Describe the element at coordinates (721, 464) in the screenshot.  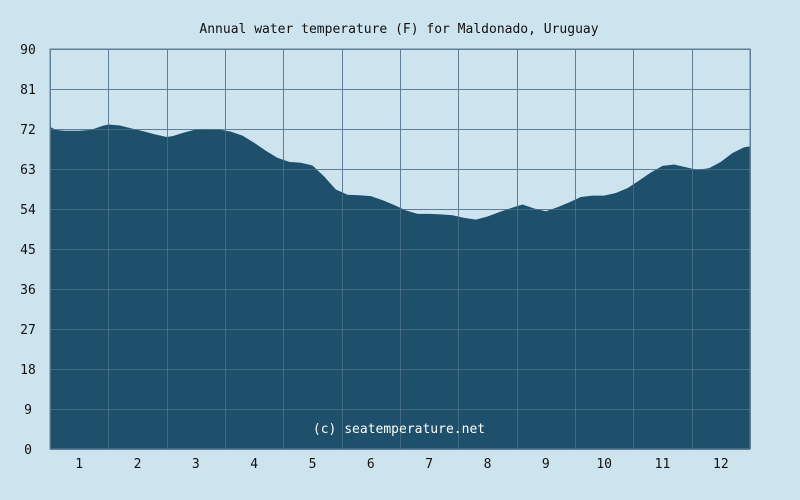
I see `x-tick-label: 12` at that location.